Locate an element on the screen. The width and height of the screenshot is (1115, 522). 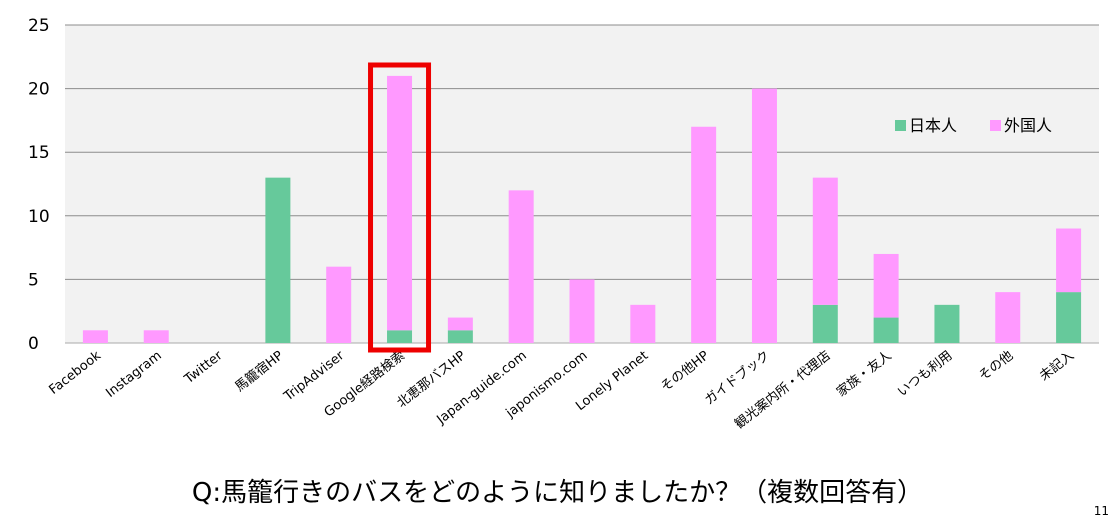
highlight-rect is located at coordinates (400, 207).